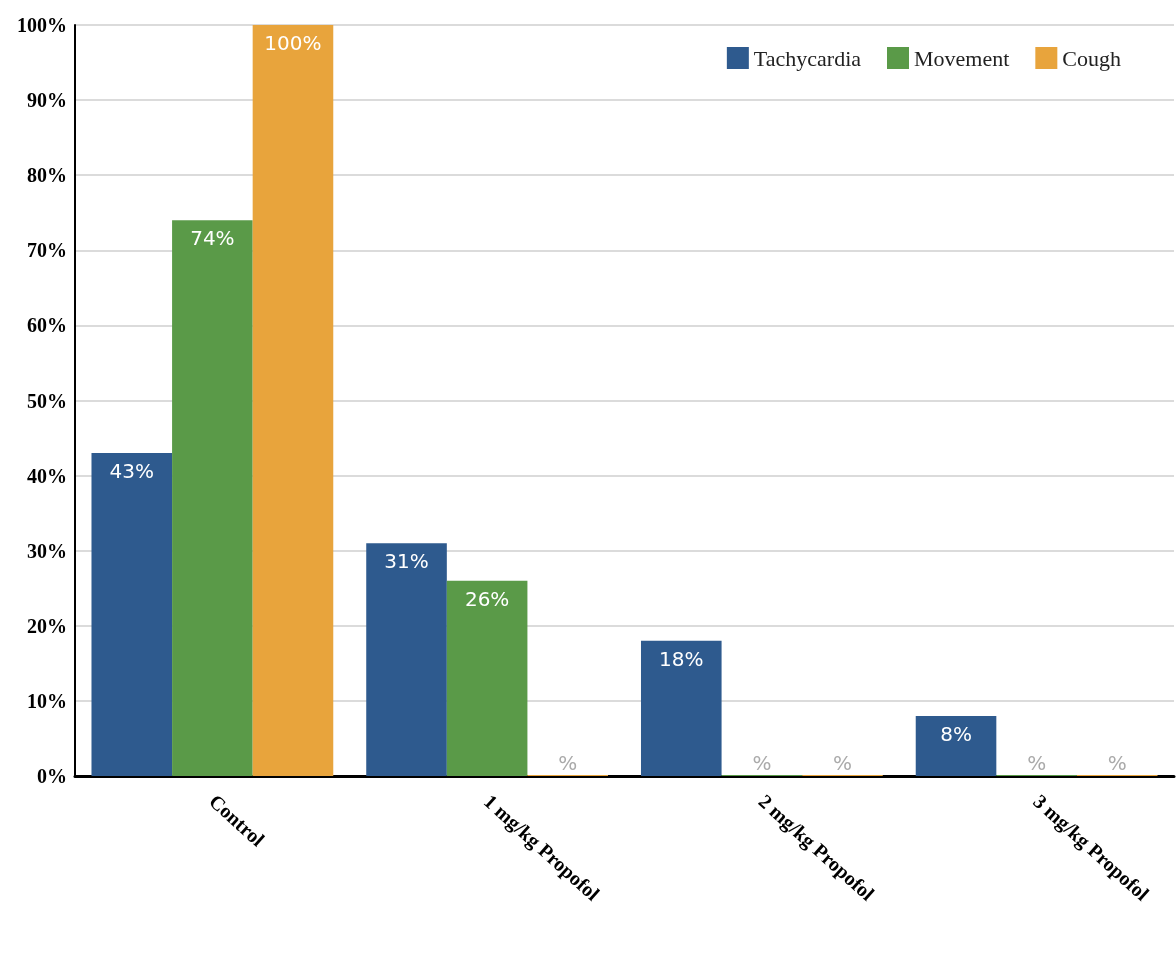 The height and width of the screenshot is (979, 1176). I want to click on y-tick-label: 60%, so click(47, 325).